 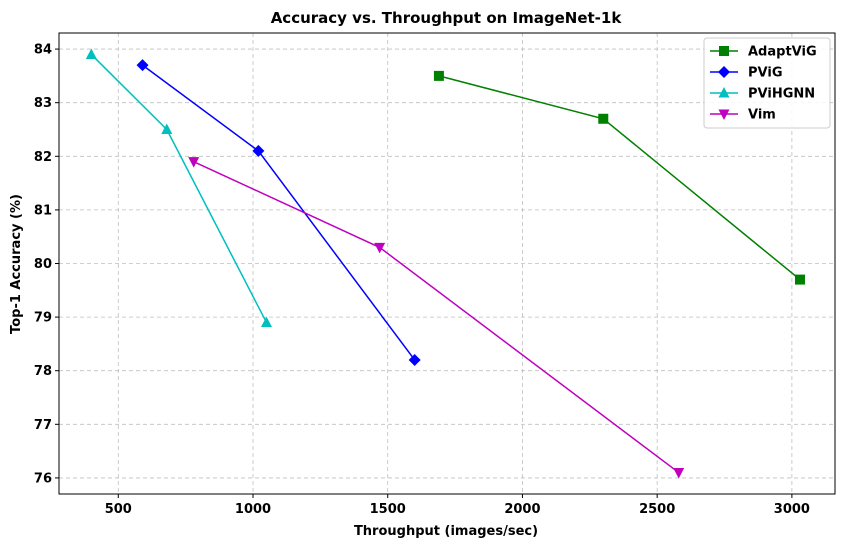 I want to click on x-tick-label: 1500, so click(x=388, y=509).